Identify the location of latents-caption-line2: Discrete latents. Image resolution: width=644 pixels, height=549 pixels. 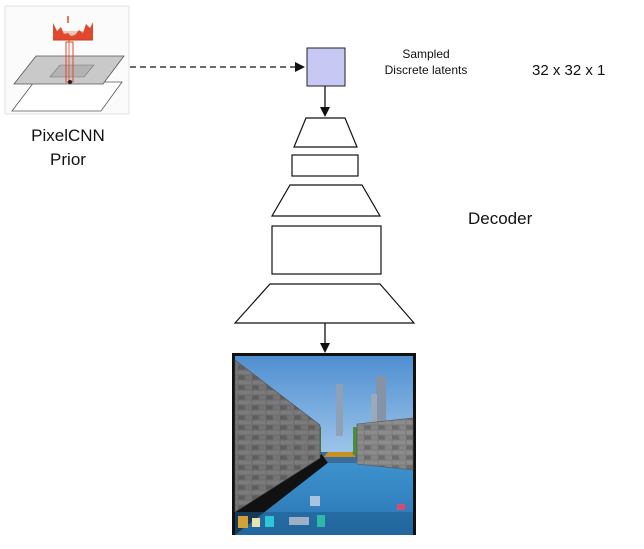
(426, 70).